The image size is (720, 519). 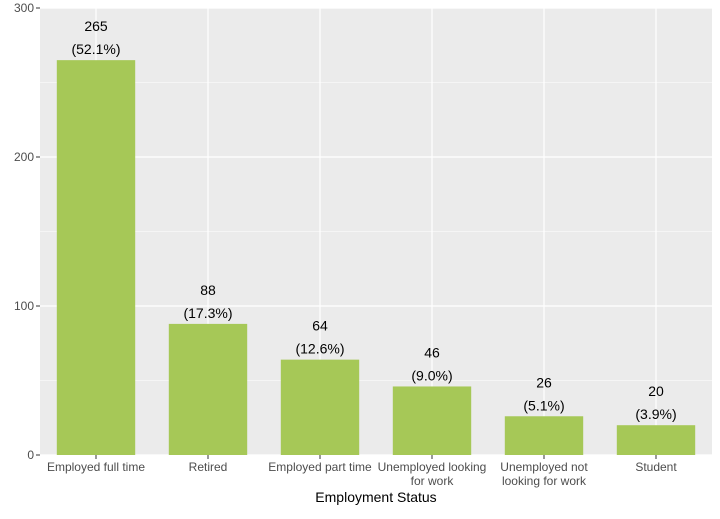 I want to click on y-tick-label: 200, so click(x=24, y=157).